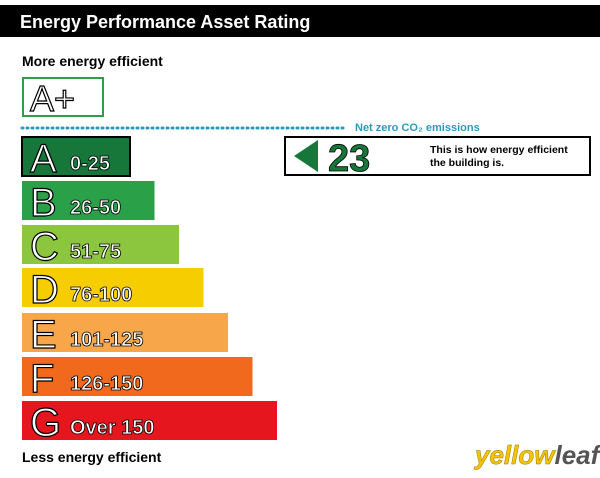  What do you see at coordinates (92, 457) in the screenshot?
I see `bottom-label: Less energy efficient` at bounding box center [92, 457].